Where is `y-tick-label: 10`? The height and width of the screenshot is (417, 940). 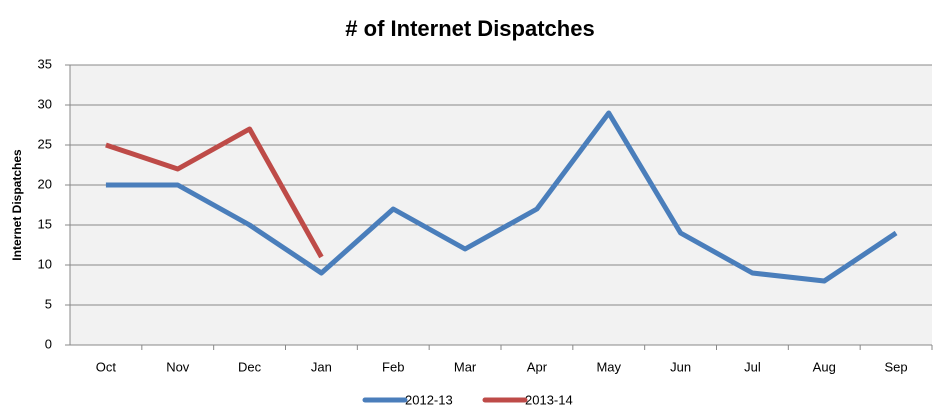
y-tick-label: 10 is located at coordinates (45, 263).